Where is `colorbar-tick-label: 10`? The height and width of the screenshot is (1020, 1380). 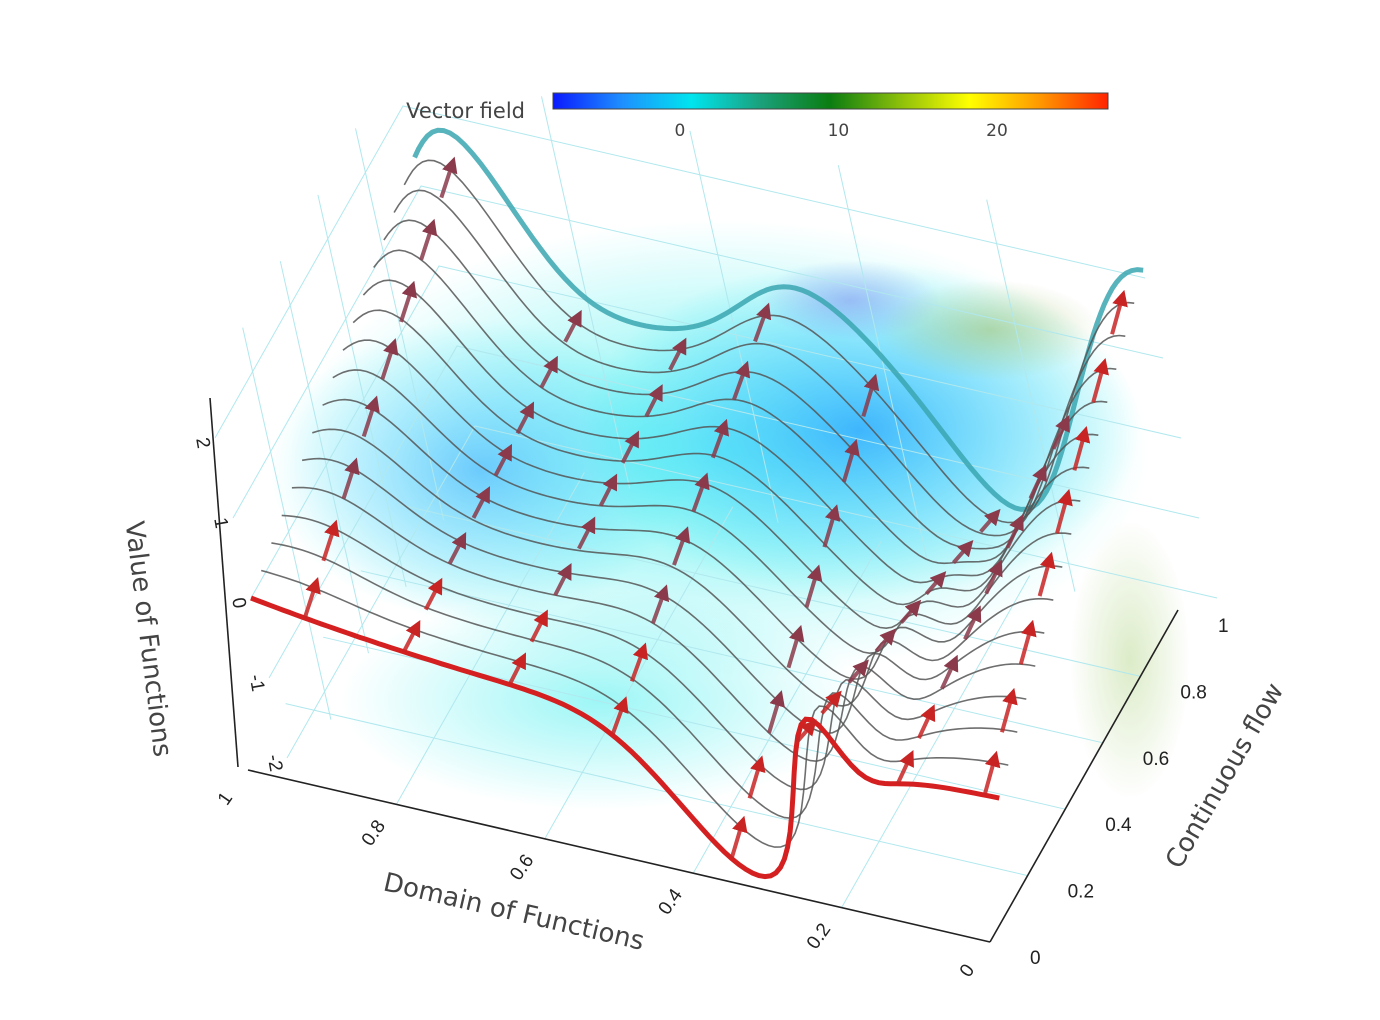 colorbar-tick-label: 10 is located at coordinates (839, 131).